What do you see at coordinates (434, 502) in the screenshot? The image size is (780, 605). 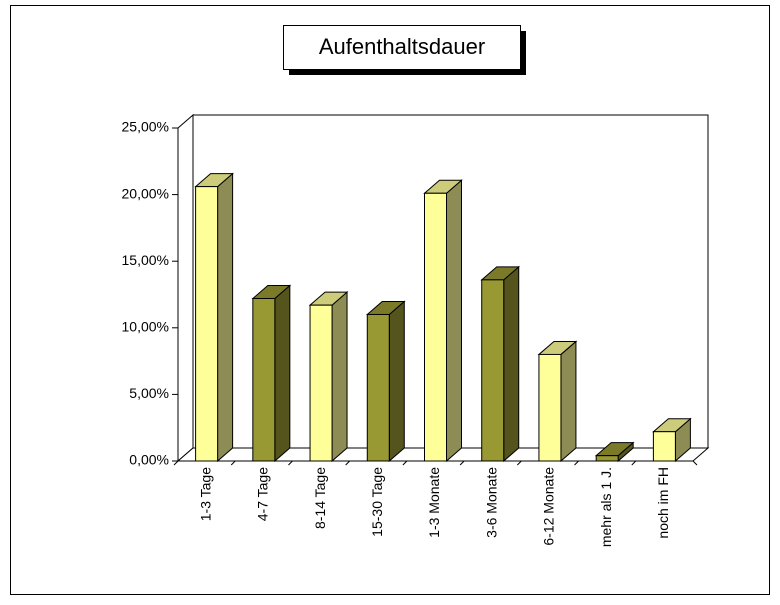 I see `x-tick-label: 1-3 Monate` at bounding box center [434, 502].